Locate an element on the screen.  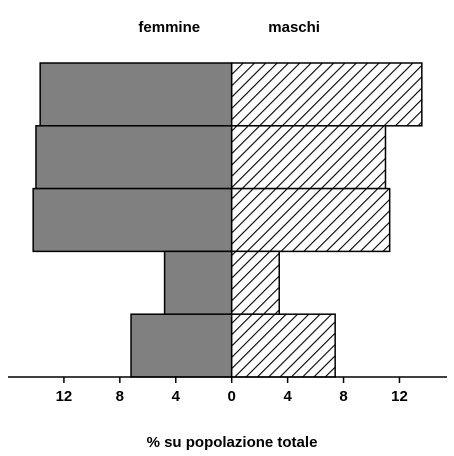
x-tick-label: 0 is located at coordinates (232, 396).